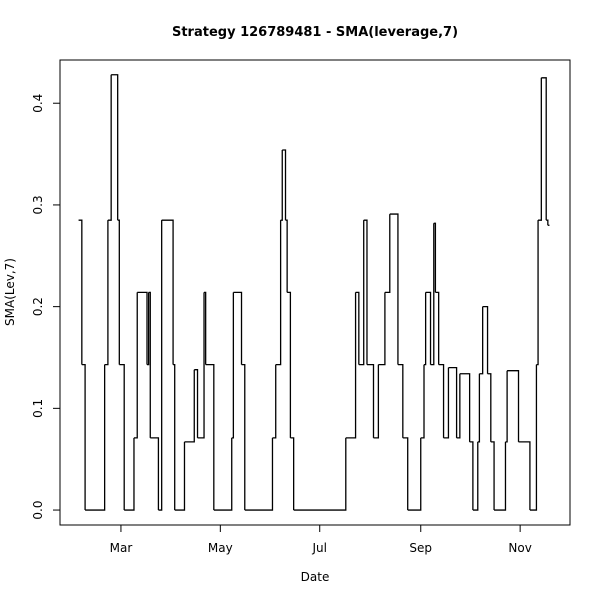 Image resolution: width=600 pixels, height=600 pixels. Describe the element at coordinates (38, 204) in the screenshot. I see `y-tick-label: 0.3` at that location.